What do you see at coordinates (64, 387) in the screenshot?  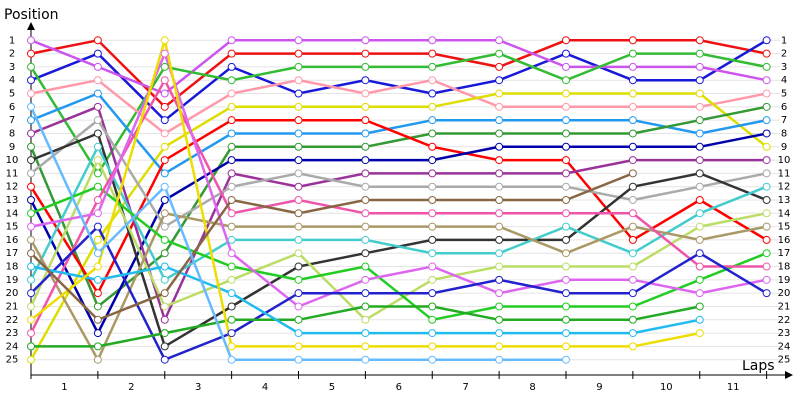 I see `x-tick-label: 1` at bounding box center [64, 387].